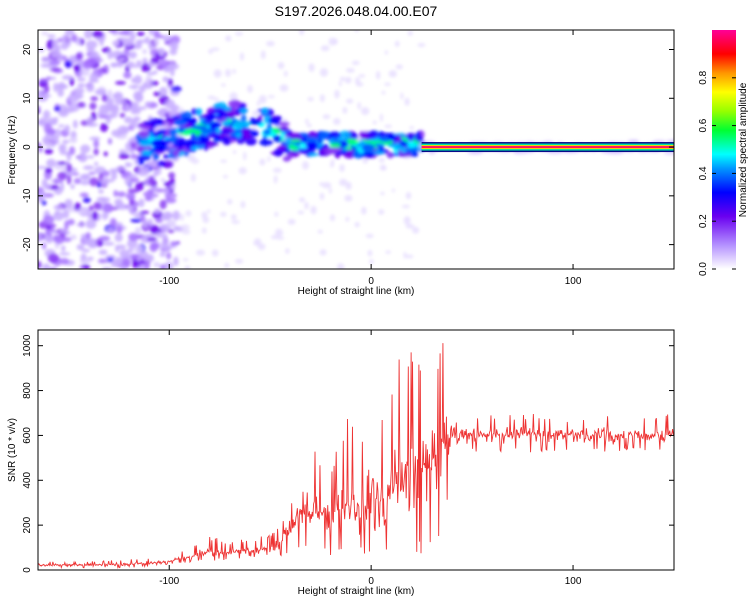 Image resolution: width=750 pixels, height=600 pixels. What do you see at coordinates (547, 147) in the screenshot?
I see `carrier-core` at bounding box center [547, 147].